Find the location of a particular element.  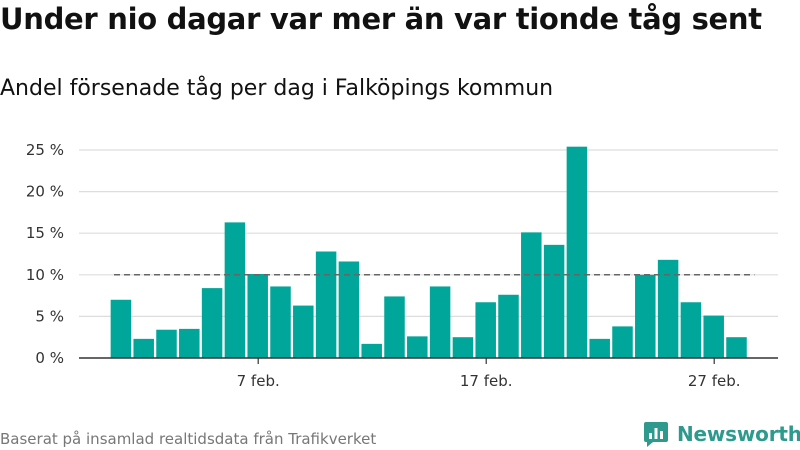

y-tick-label: 15 % is located at coordinates (45, 233).